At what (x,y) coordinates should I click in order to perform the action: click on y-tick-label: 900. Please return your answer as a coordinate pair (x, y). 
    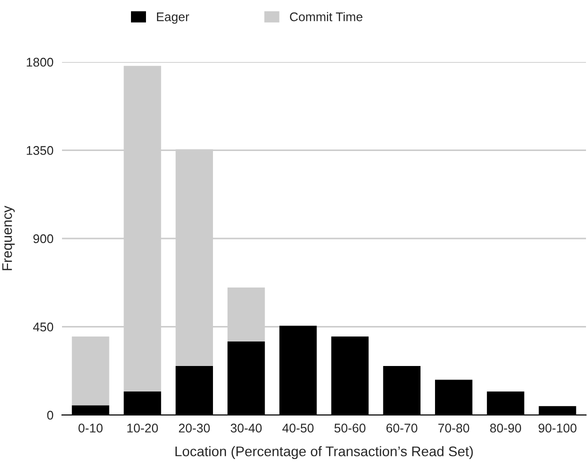
    Looking at the image, I should click on (43, 239).